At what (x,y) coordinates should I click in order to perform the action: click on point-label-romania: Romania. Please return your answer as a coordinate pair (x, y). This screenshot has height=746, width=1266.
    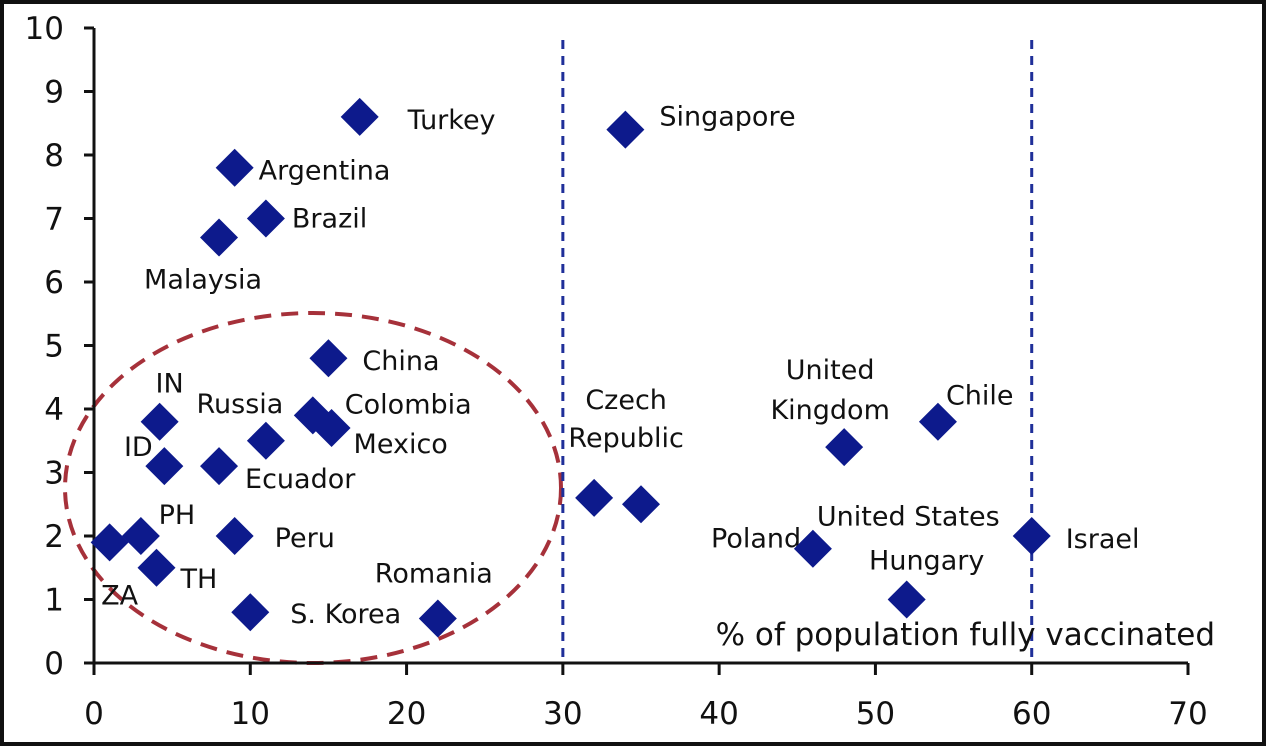
    Looking at the image, I should click on (434, 574).